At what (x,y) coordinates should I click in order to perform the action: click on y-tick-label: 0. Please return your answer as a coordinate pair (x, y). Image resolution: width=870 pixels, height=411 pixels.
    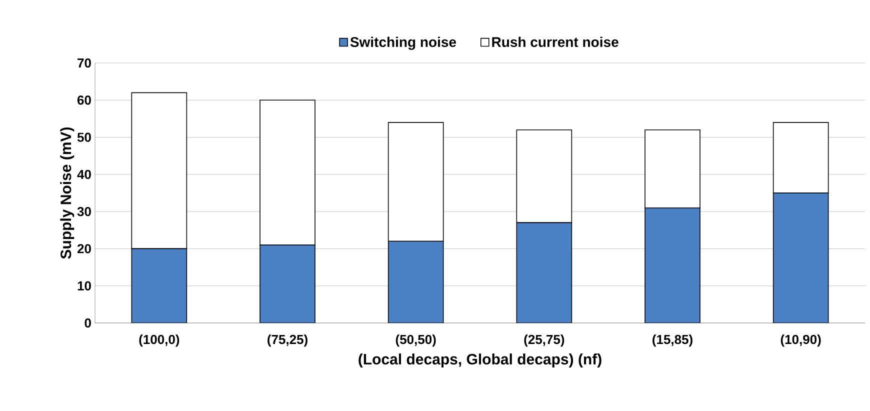
    Looking at the image, I should click on (87, 323).